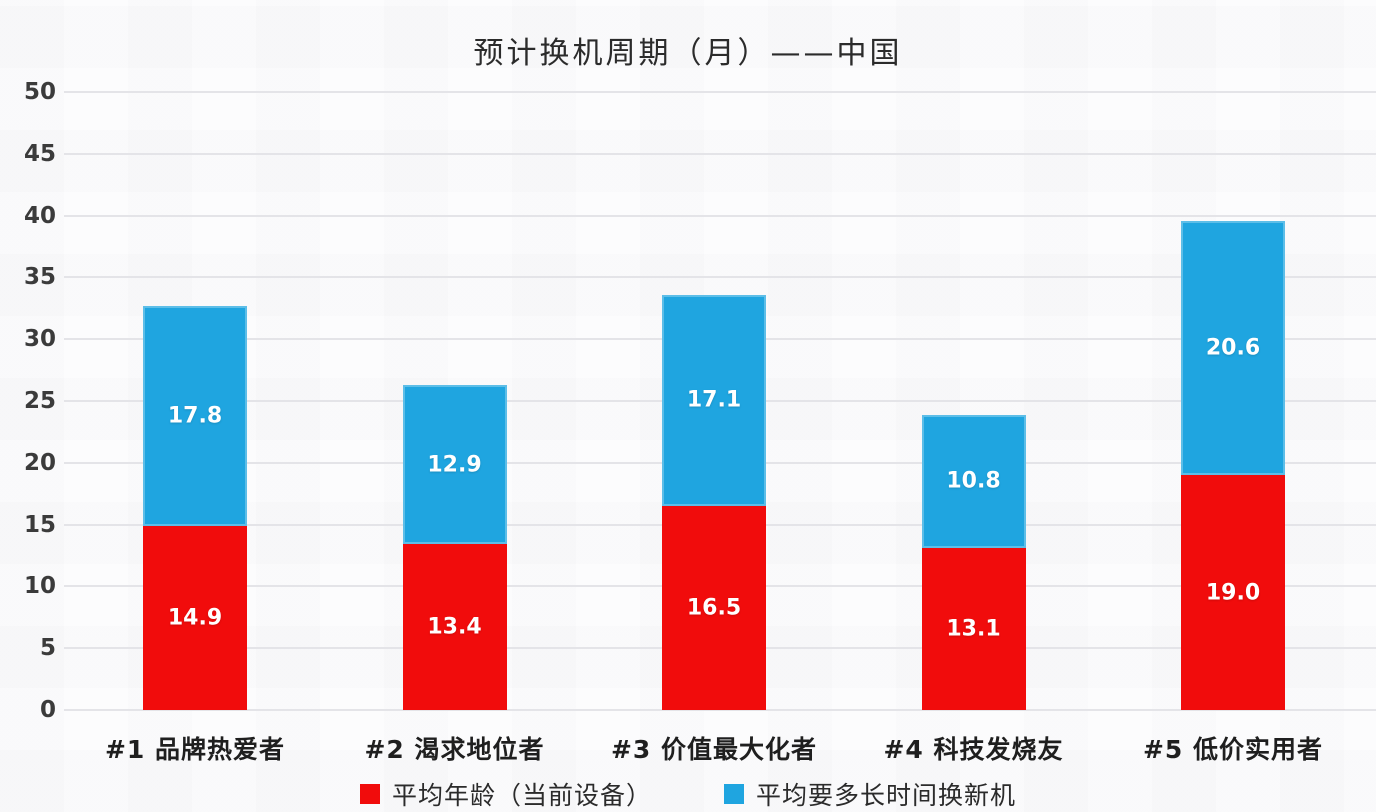 This screenshot has width=1376, height=812. What do you see at coordinates (39, 462) in the screenshot?
I see `y-tick-label: 20` at bounding box center [39, 462].